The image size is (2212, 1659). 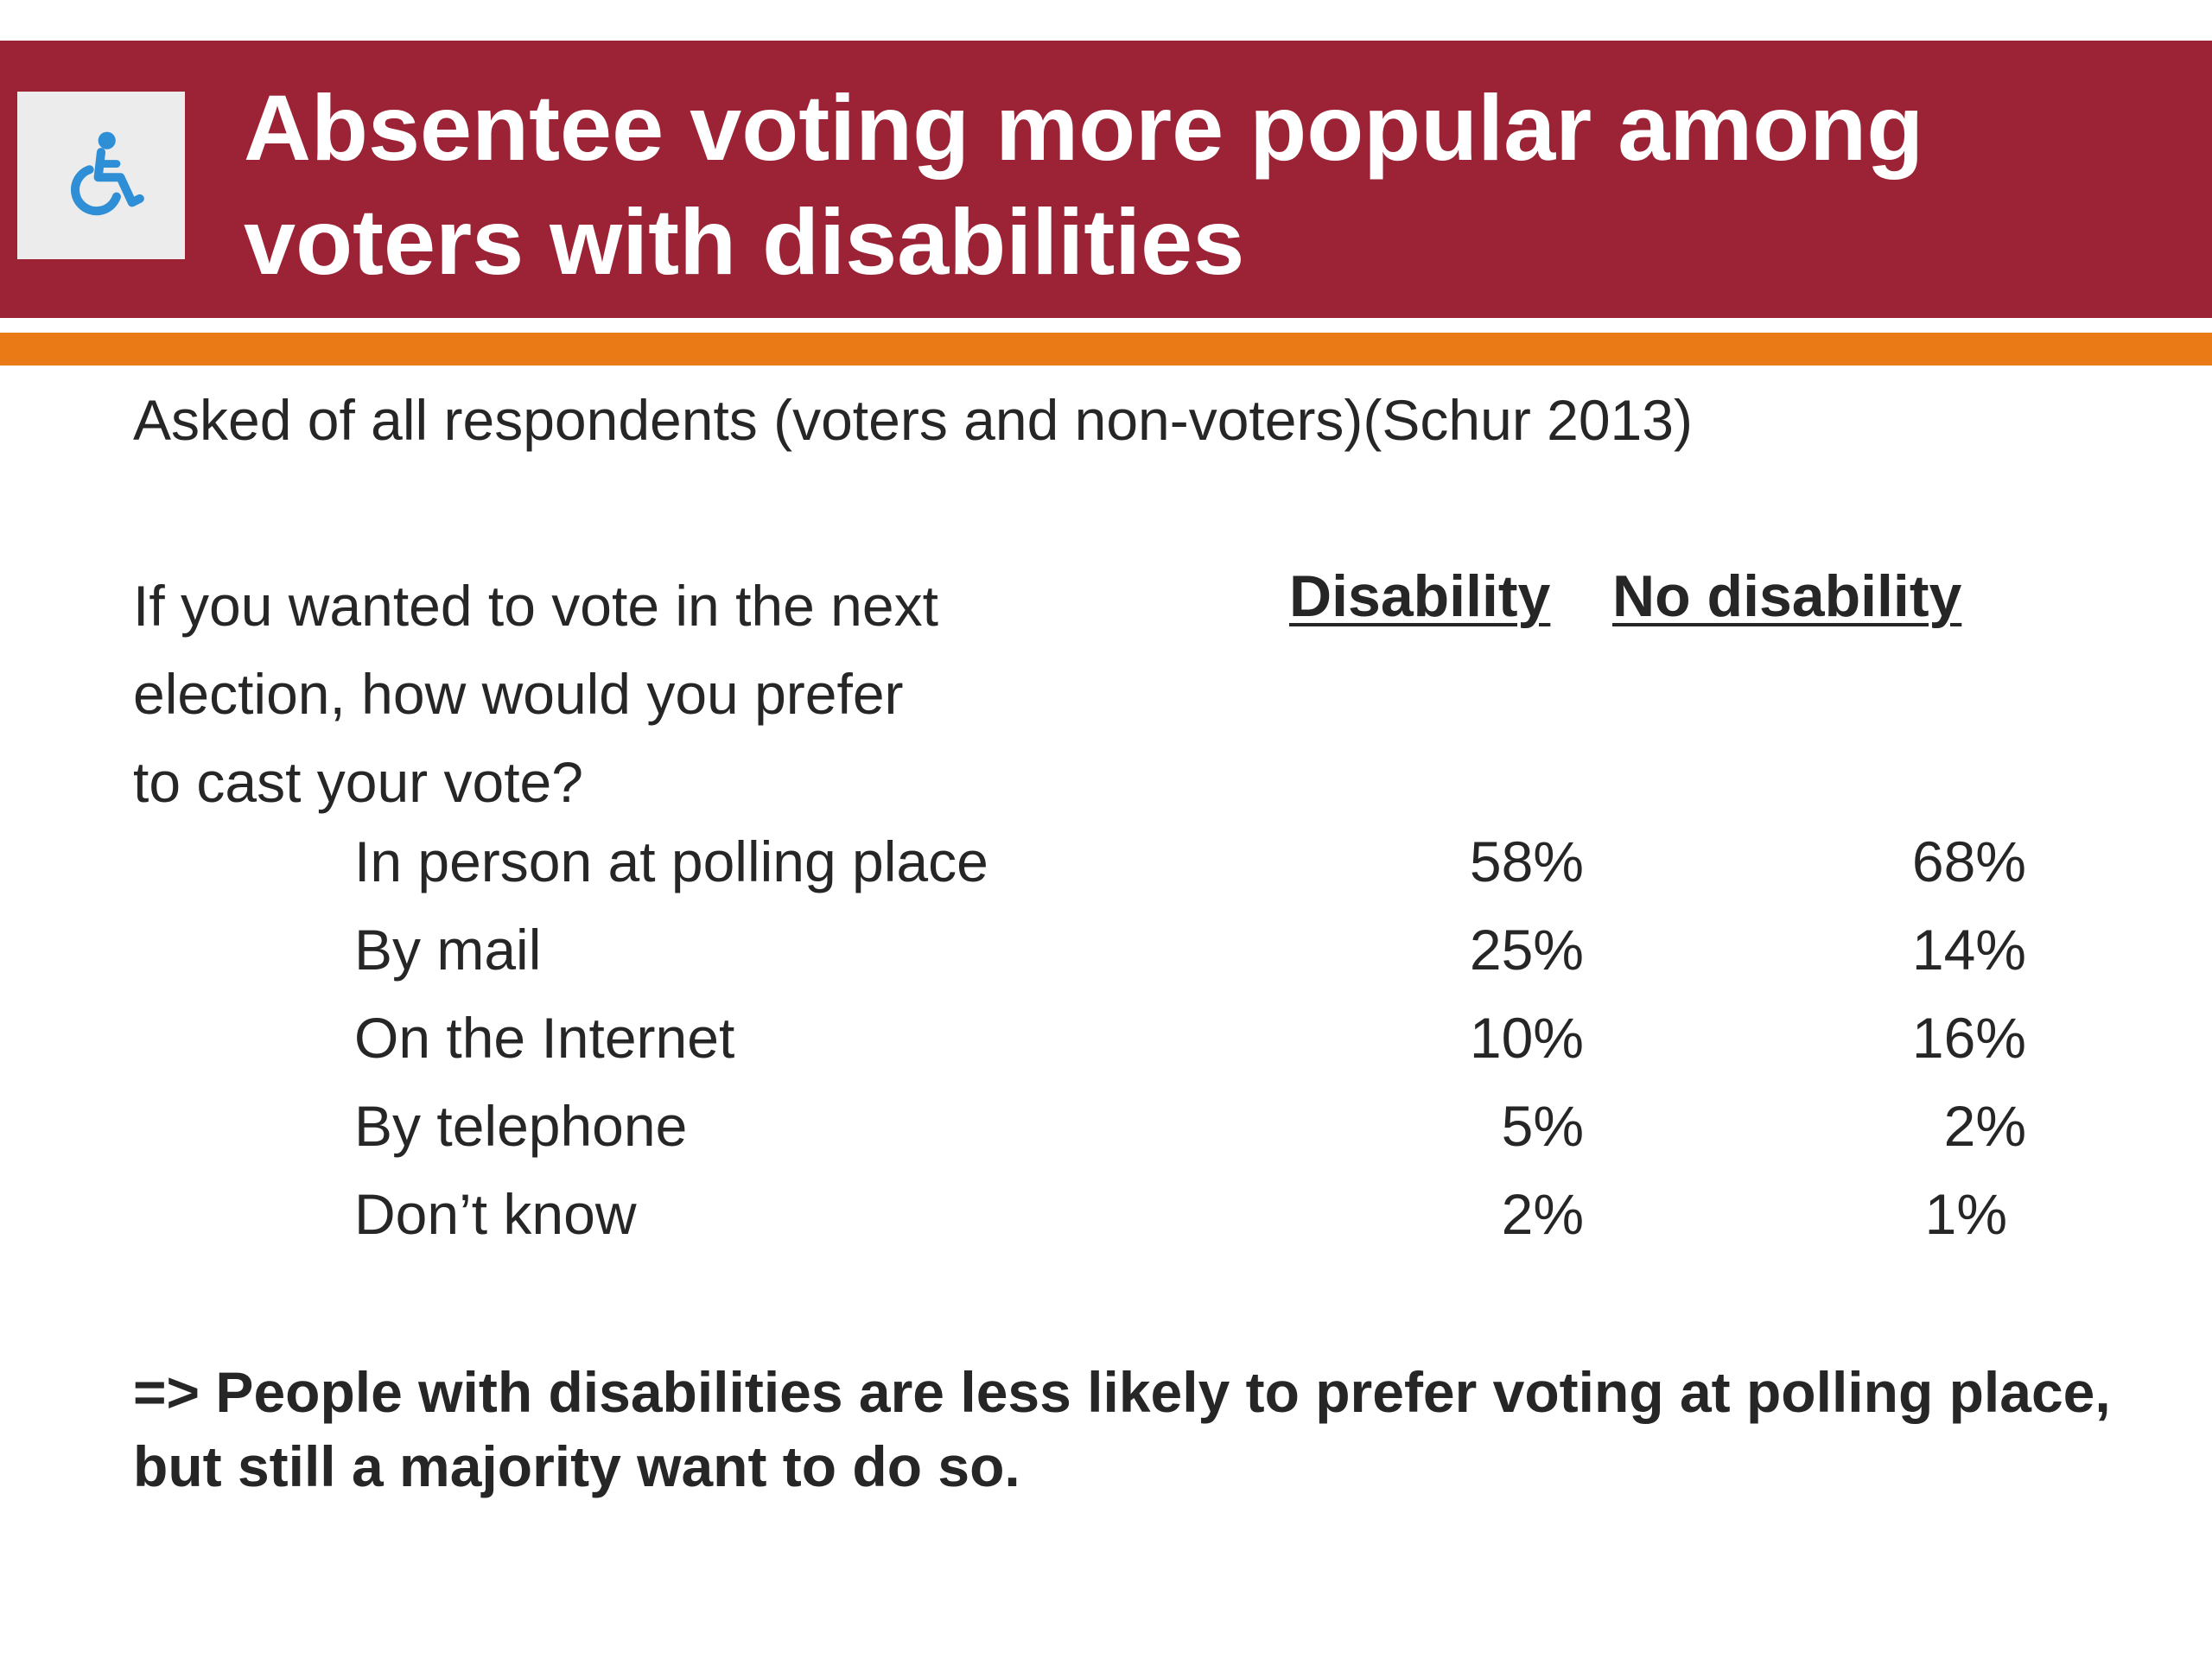 What do you see at coordinates (1420, 596) in the screenshot?
I see `column-header-disability: Disability` at bounding box center [1420, 596].